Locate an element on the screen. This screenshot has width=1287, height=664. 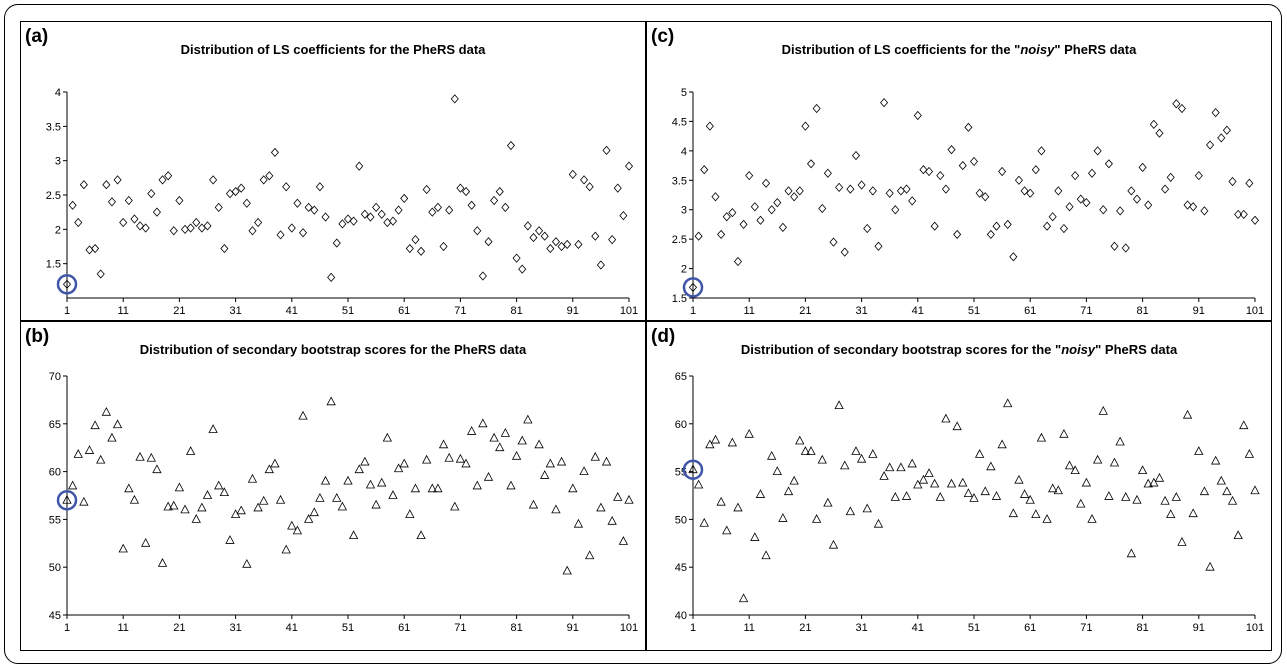
x-tick-label: 101 is located at coordinates (1255, 311).